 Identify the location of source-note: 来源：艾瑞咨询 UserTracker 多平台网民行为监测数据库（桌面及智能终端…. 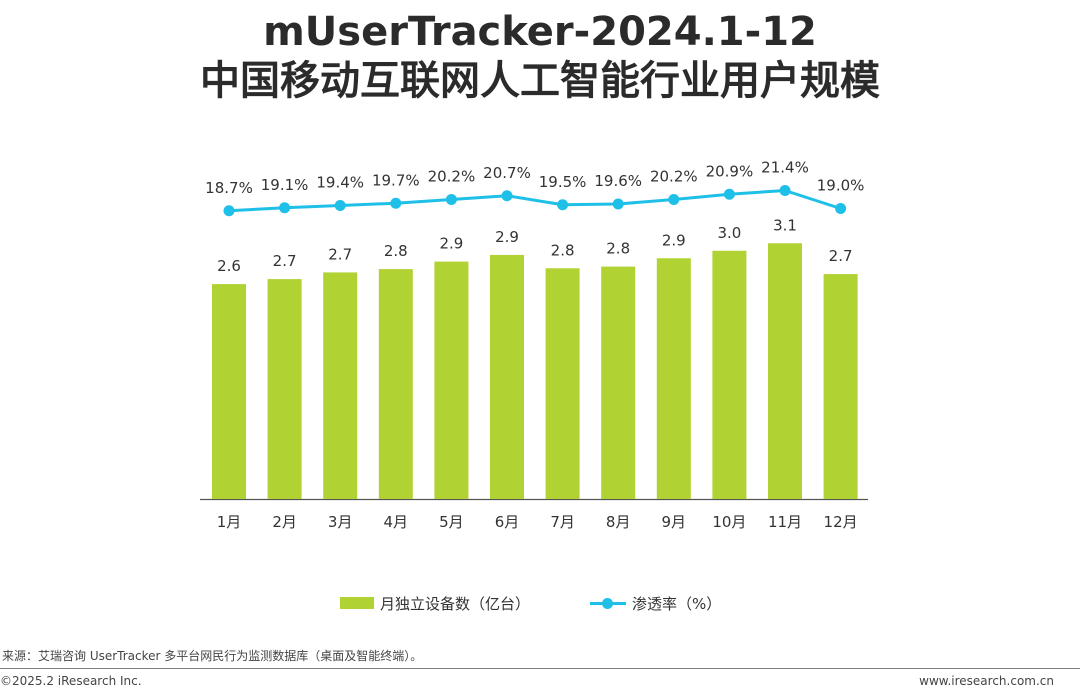
(212, 656).